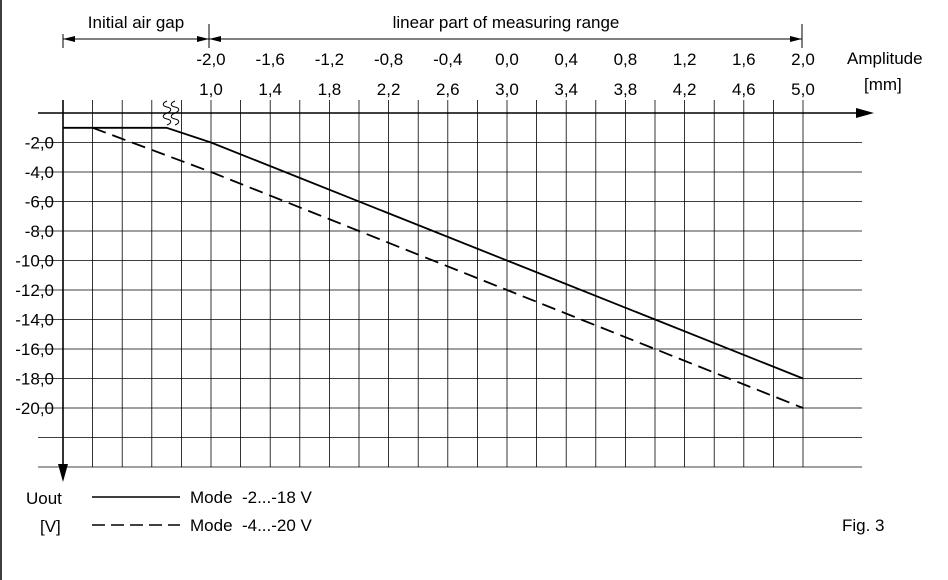 The width and height of the screenshot is (948, 580). Describe the element at coordinates (270, 89) in the screenshot. I see `x-tick-label-distance: 1,4` at that location.